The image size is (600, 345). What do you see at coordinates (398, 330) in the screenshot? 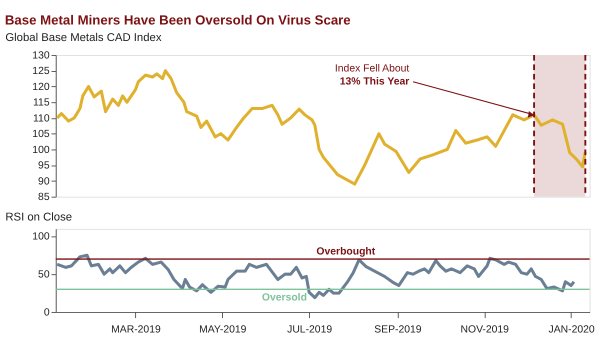
I see `x-tick-label: SEP-2019` at bounding box center [398, 330].